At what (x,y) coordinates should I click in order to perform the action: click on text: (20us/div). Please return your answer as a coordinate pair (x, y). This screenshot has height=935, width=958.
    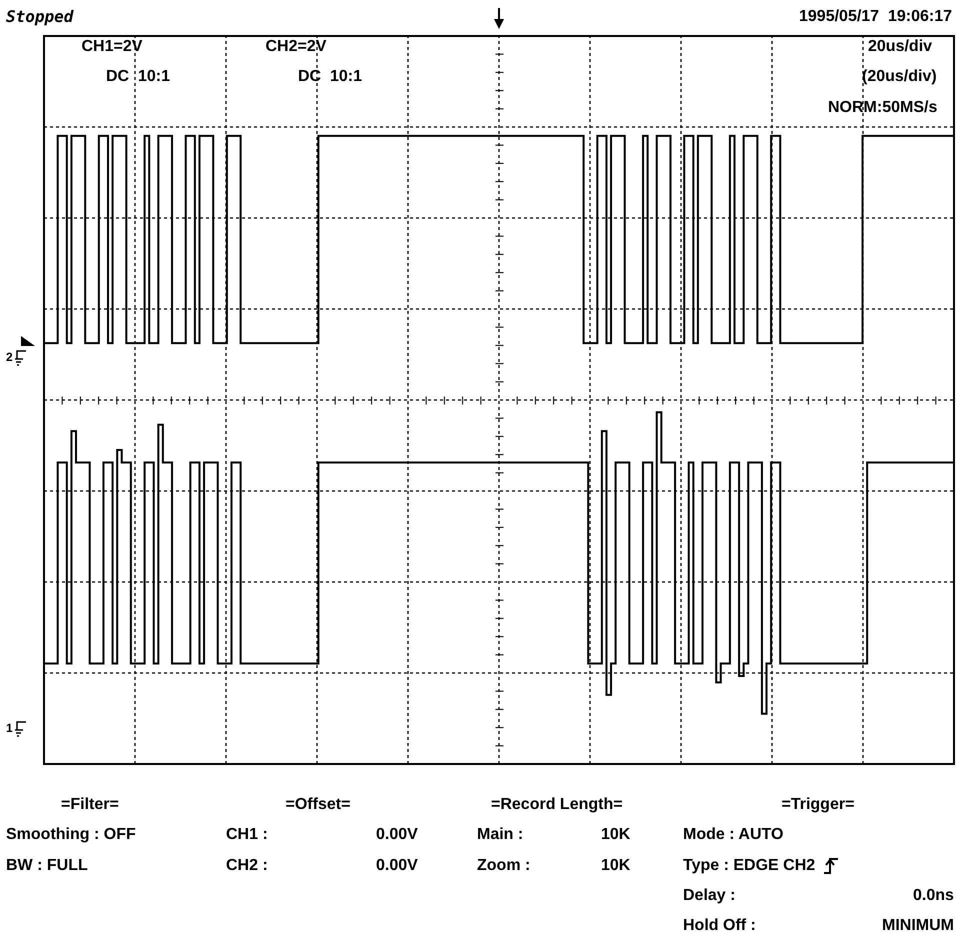
    Looking at the image, I should click on (899, 77).